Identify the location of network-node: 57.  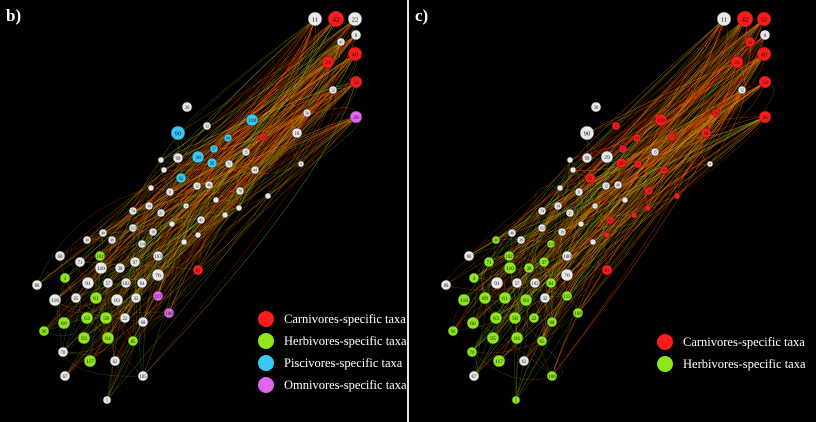
(108, 283).